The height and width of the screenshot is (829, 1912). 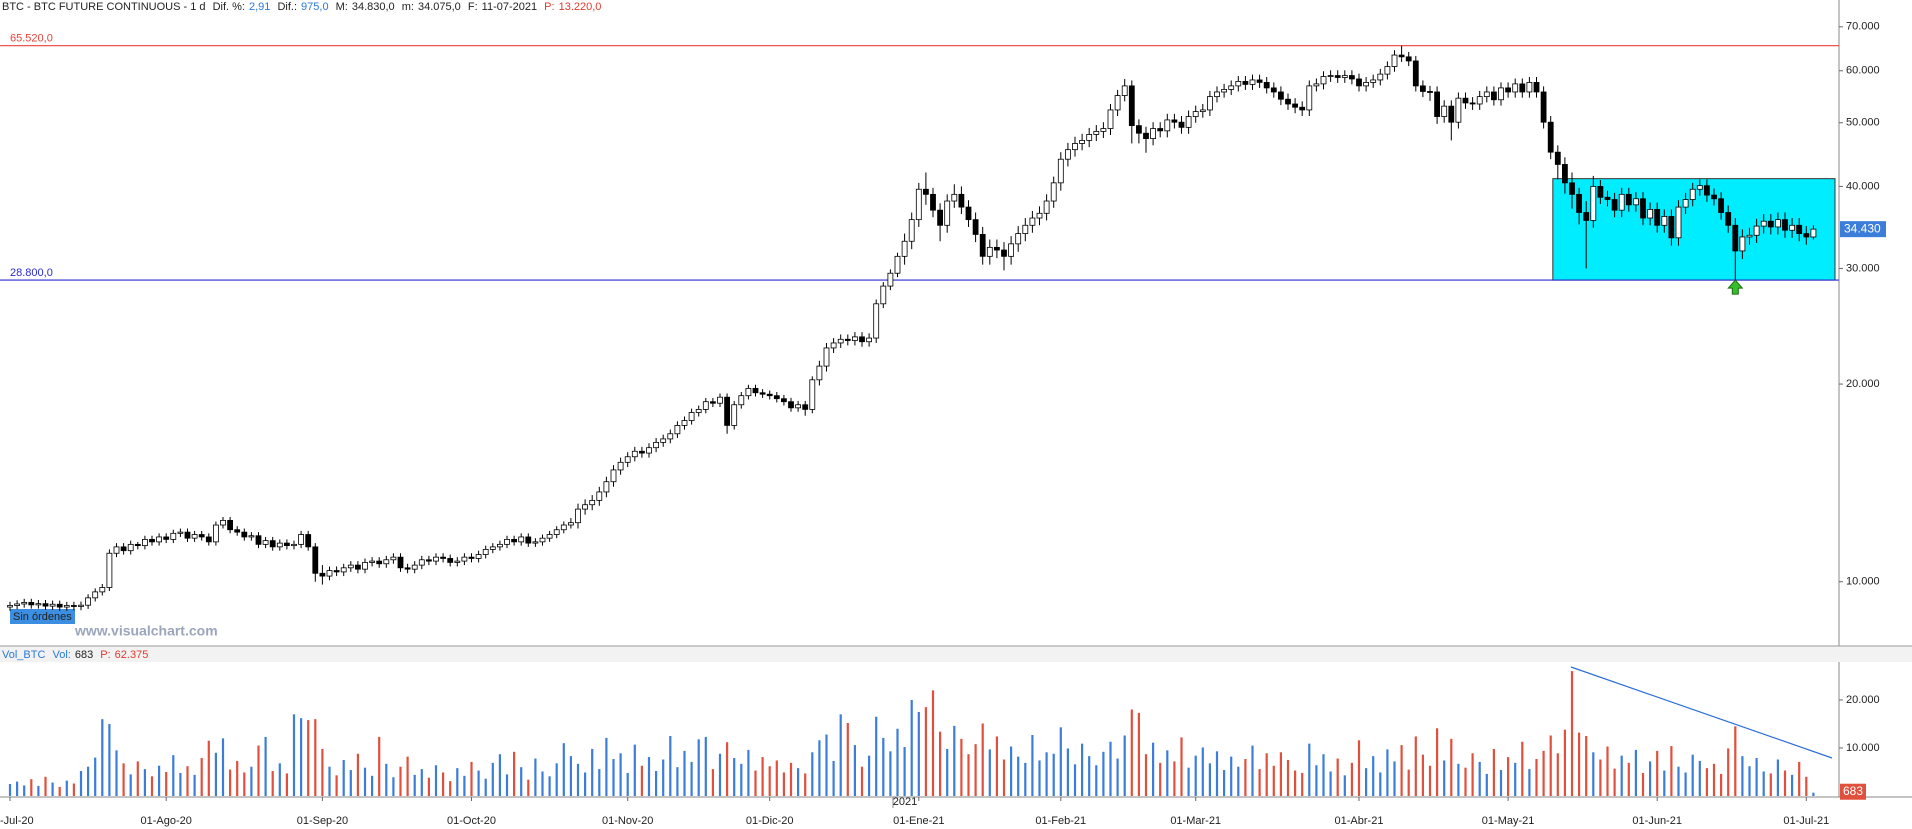 What do you see at coordinates (84, 655) in the screenshot?
I see `field-value: 683` at bounding box center [84, 655].